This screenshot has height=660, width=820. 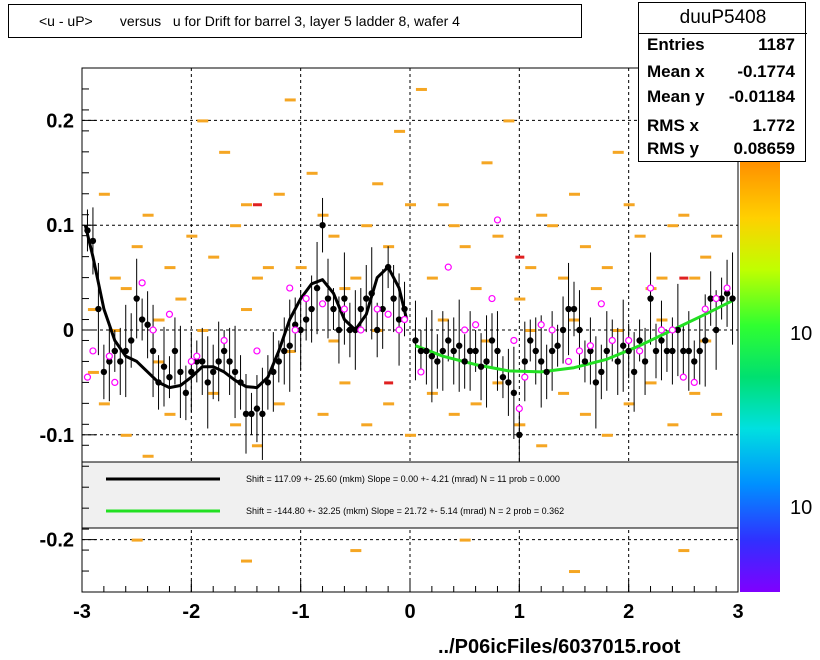 I want to click on color-scale-label-lower: 10, so click(x=801, y=508).